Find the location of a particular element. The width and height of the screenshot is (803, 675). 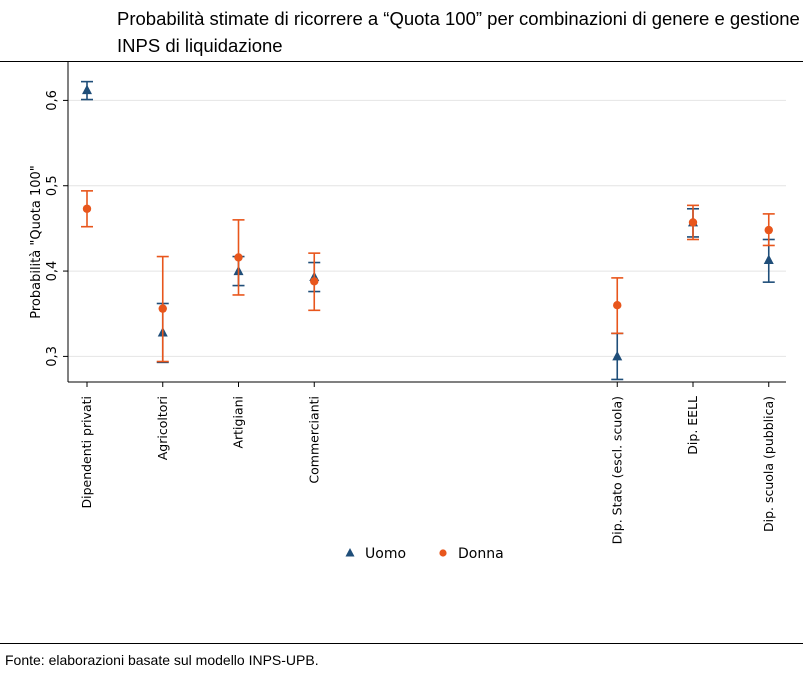

legend-marker-donna is located at coordinates (443, 553).